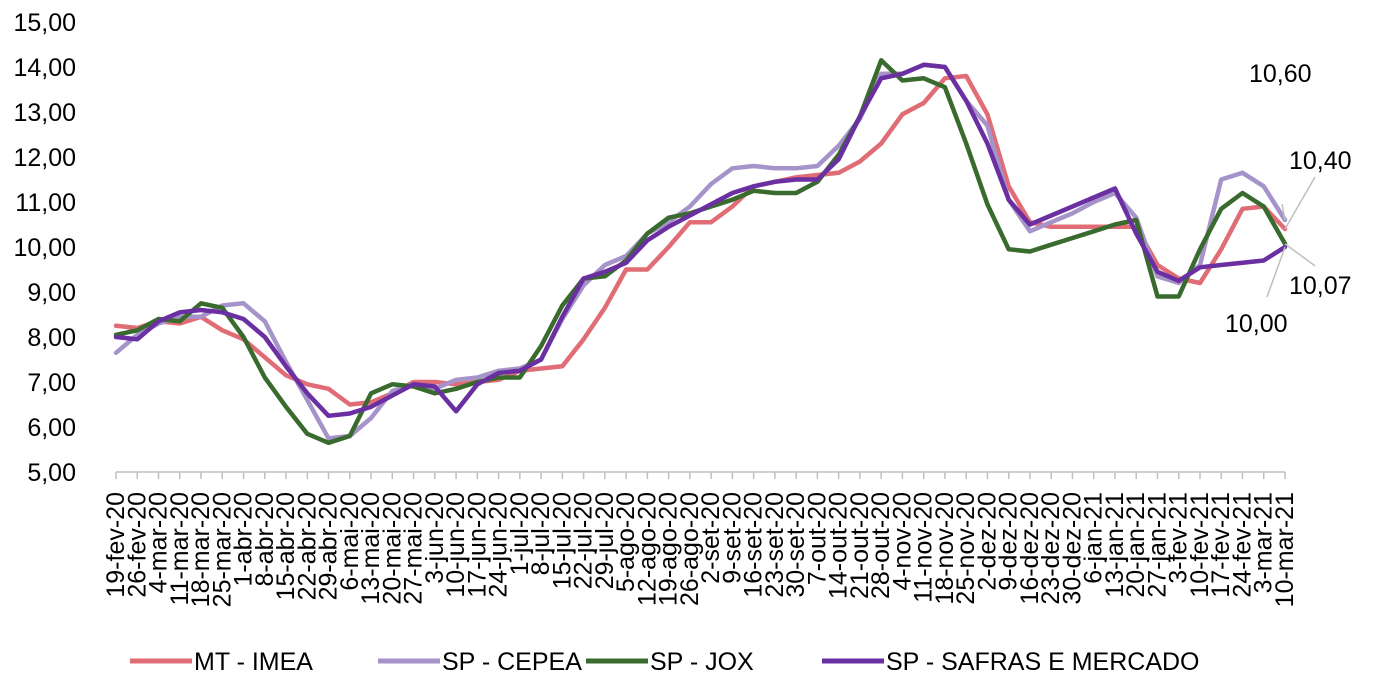 This screenshot has width=1379, height=677. Describe the element at coordinates (647, 549) in the screenshot. I see `x-tick-label: 12-ago-20` at that location.